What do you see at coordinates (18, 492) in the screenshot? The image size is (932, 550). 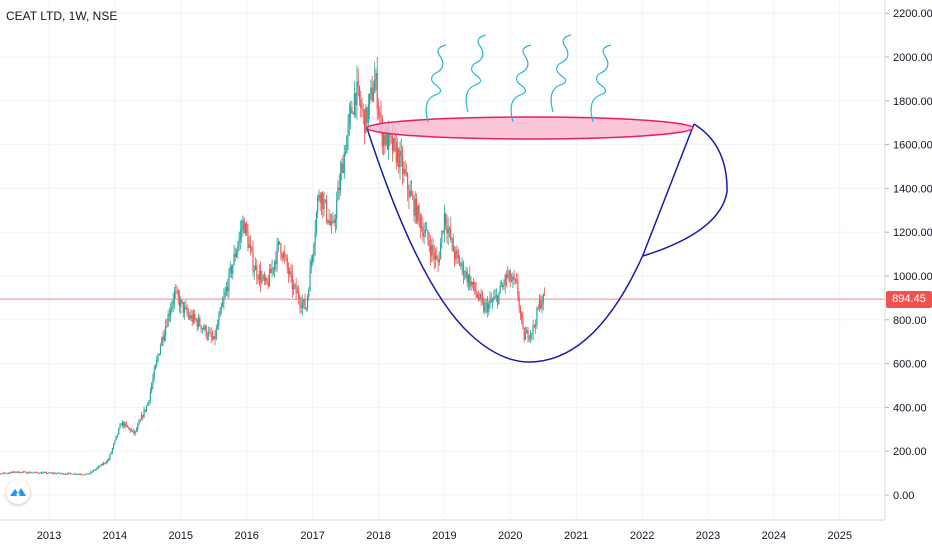 I see `tradingview-logo-icon` at bounding box center [18, 492].